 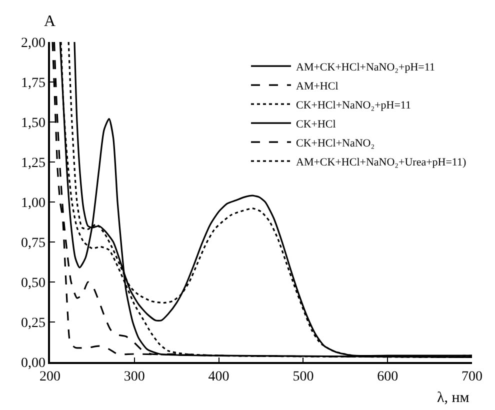 What do you see at coordinates (303, 377) in the screenshot?
I see `x-tick-label: 500` at bounding box center [303, 377].